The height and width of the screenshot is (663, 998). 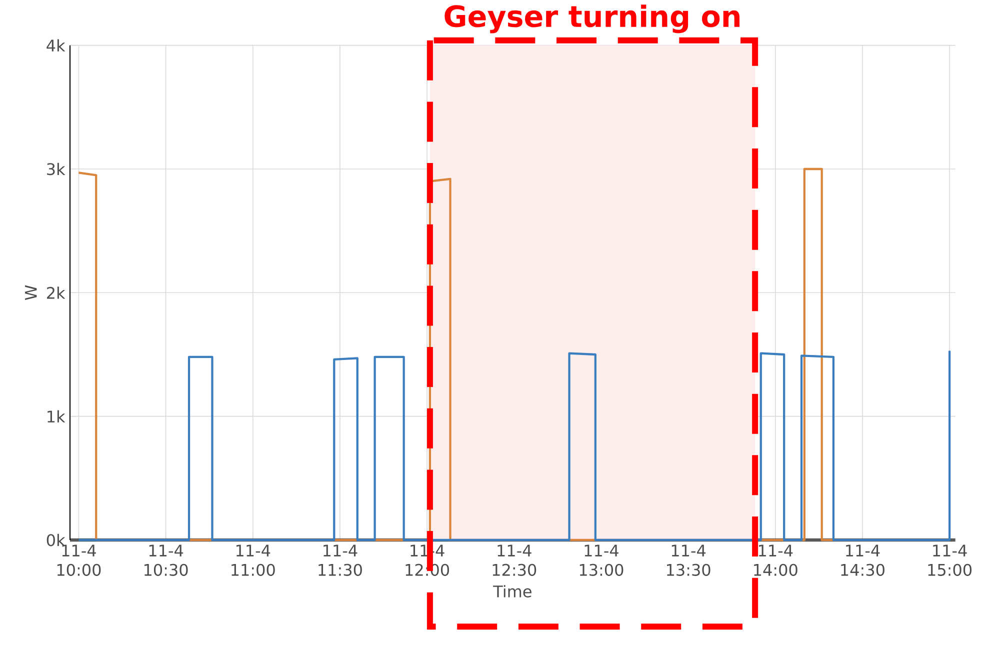 What do you see at coordinates (592, 19) in the screenshot?
I see `band-label: Geyser turning on` at bounding box center [592, 19].